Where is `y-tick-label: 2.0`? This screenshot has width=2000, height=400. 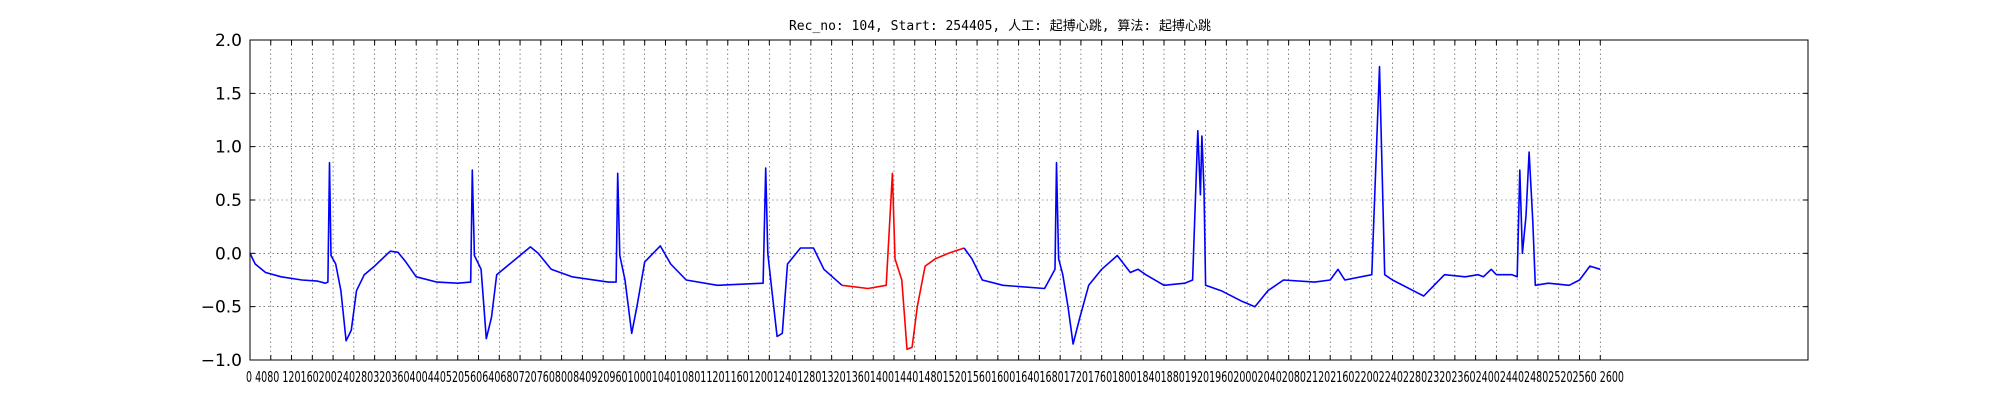 y-tick-label: 2.0 is located at coordinates (228, 41).